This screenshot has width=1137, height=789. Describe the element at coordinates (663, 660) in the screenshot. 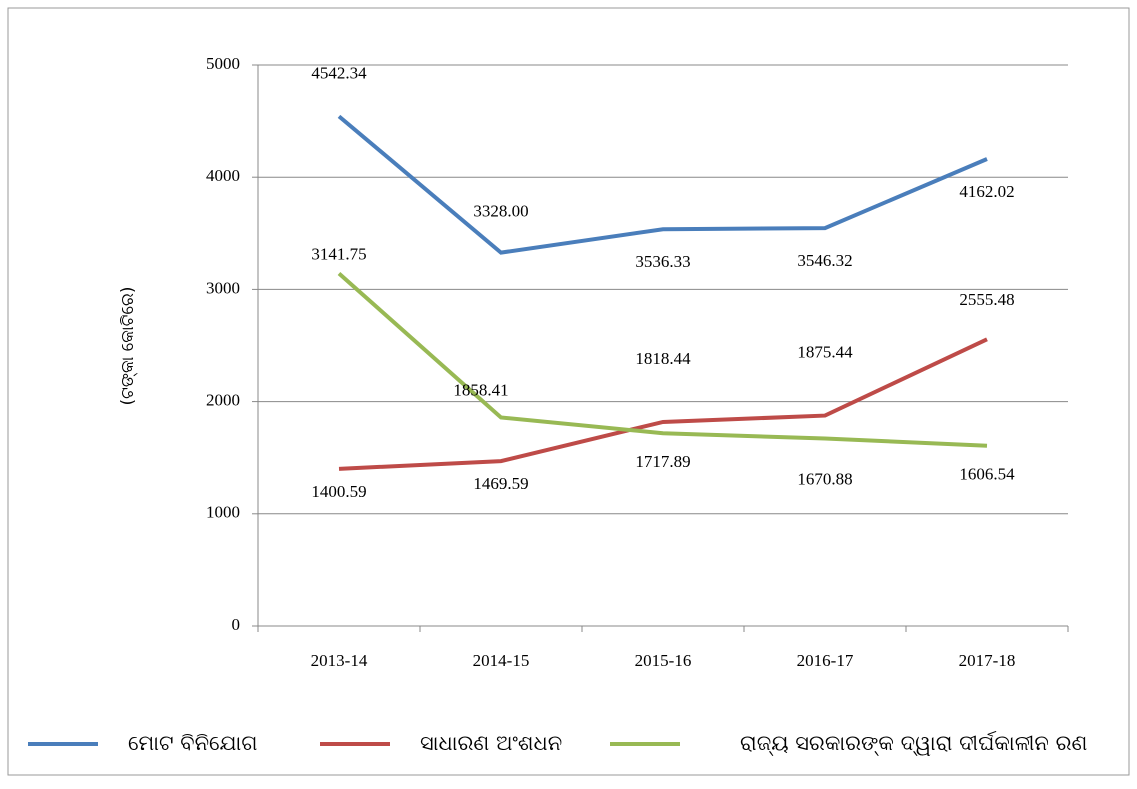

I see `x-tick-label: 2015-16` at that location.